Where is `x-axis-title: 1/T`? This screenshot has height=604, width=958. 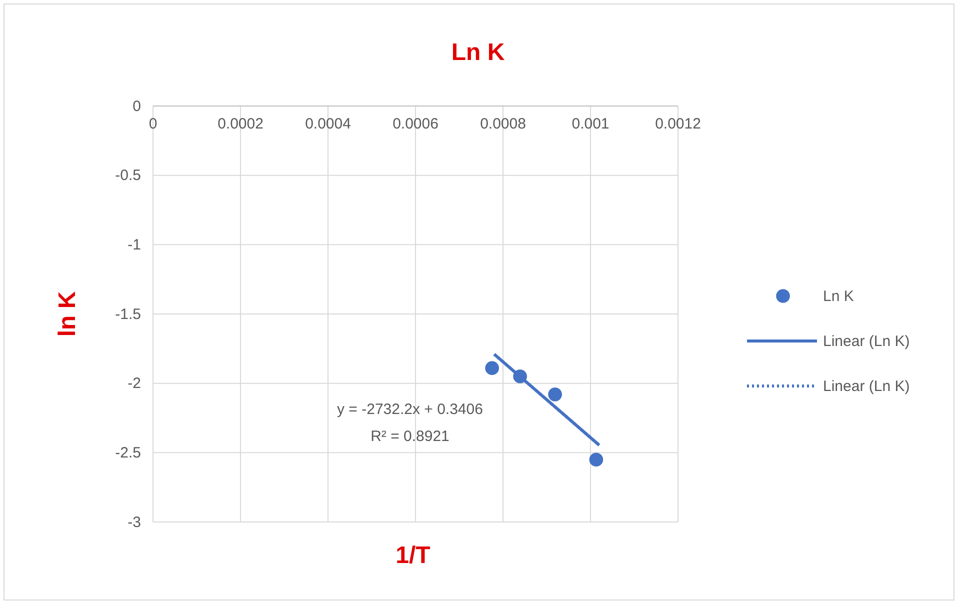 x-axis-title: 1/T is located at coordinates (413, 555).